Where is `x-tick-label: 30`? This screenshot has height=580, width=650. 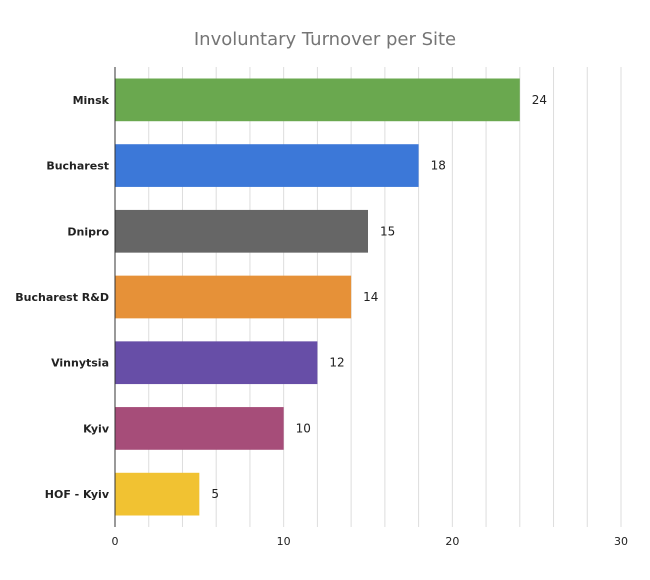
x-tick-label: 30 is located at coordinates (621, 541).